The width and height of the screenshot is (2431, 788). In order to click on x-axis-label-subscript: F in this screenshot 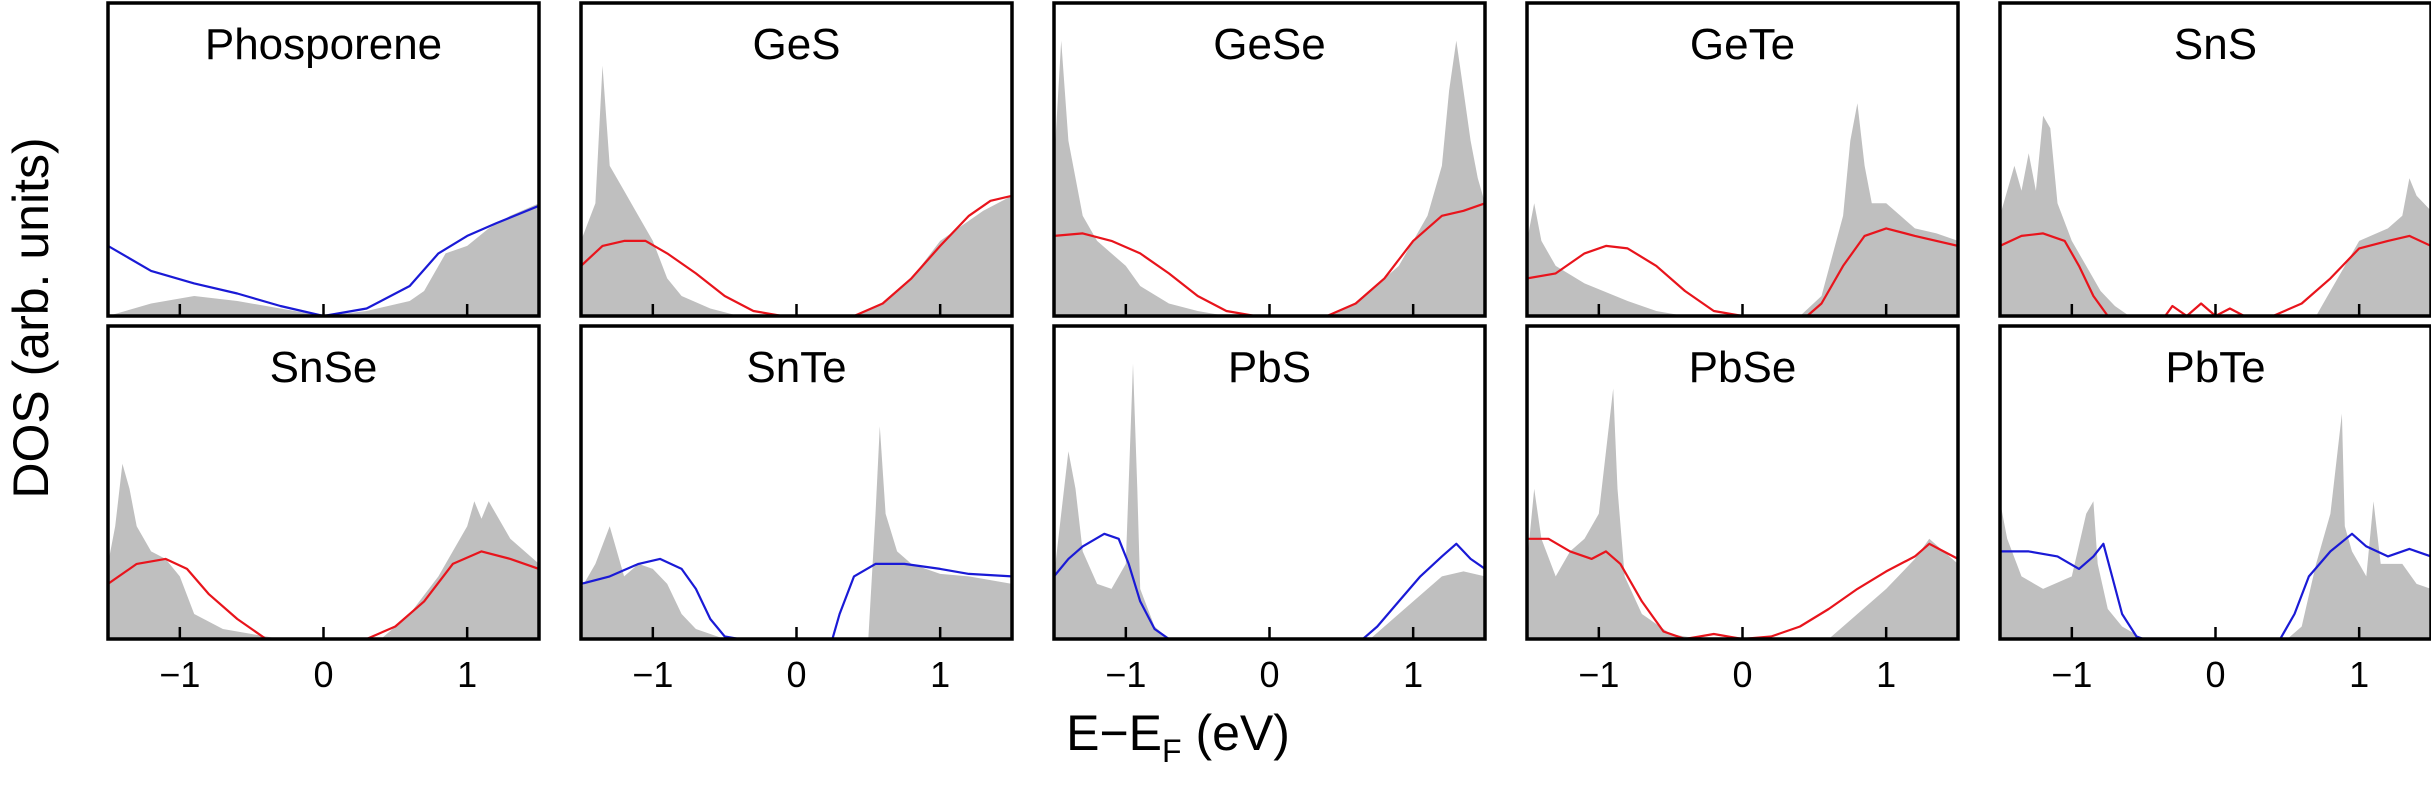, I will do `click(1172, 751)`.